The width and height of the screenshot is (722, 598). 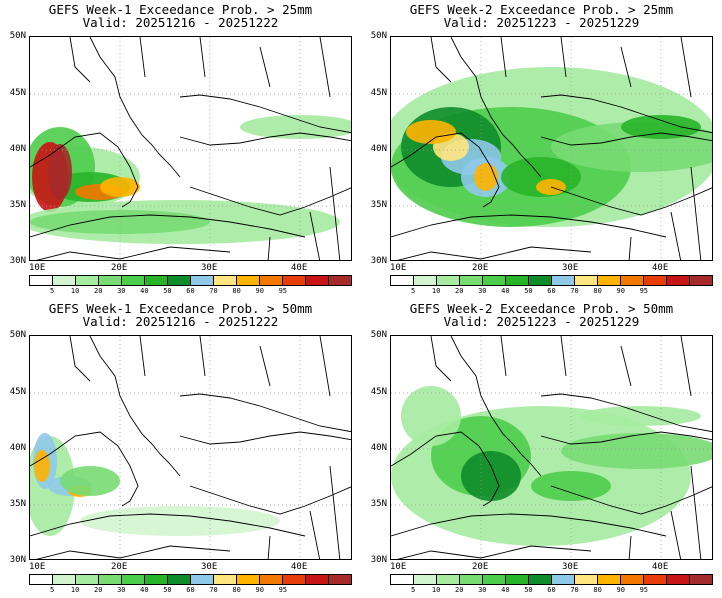 What do you see at coordinates (213, 590) in the screenshot?
I see `colorbar-tick-label: 70` at bounding box center [213, 590].